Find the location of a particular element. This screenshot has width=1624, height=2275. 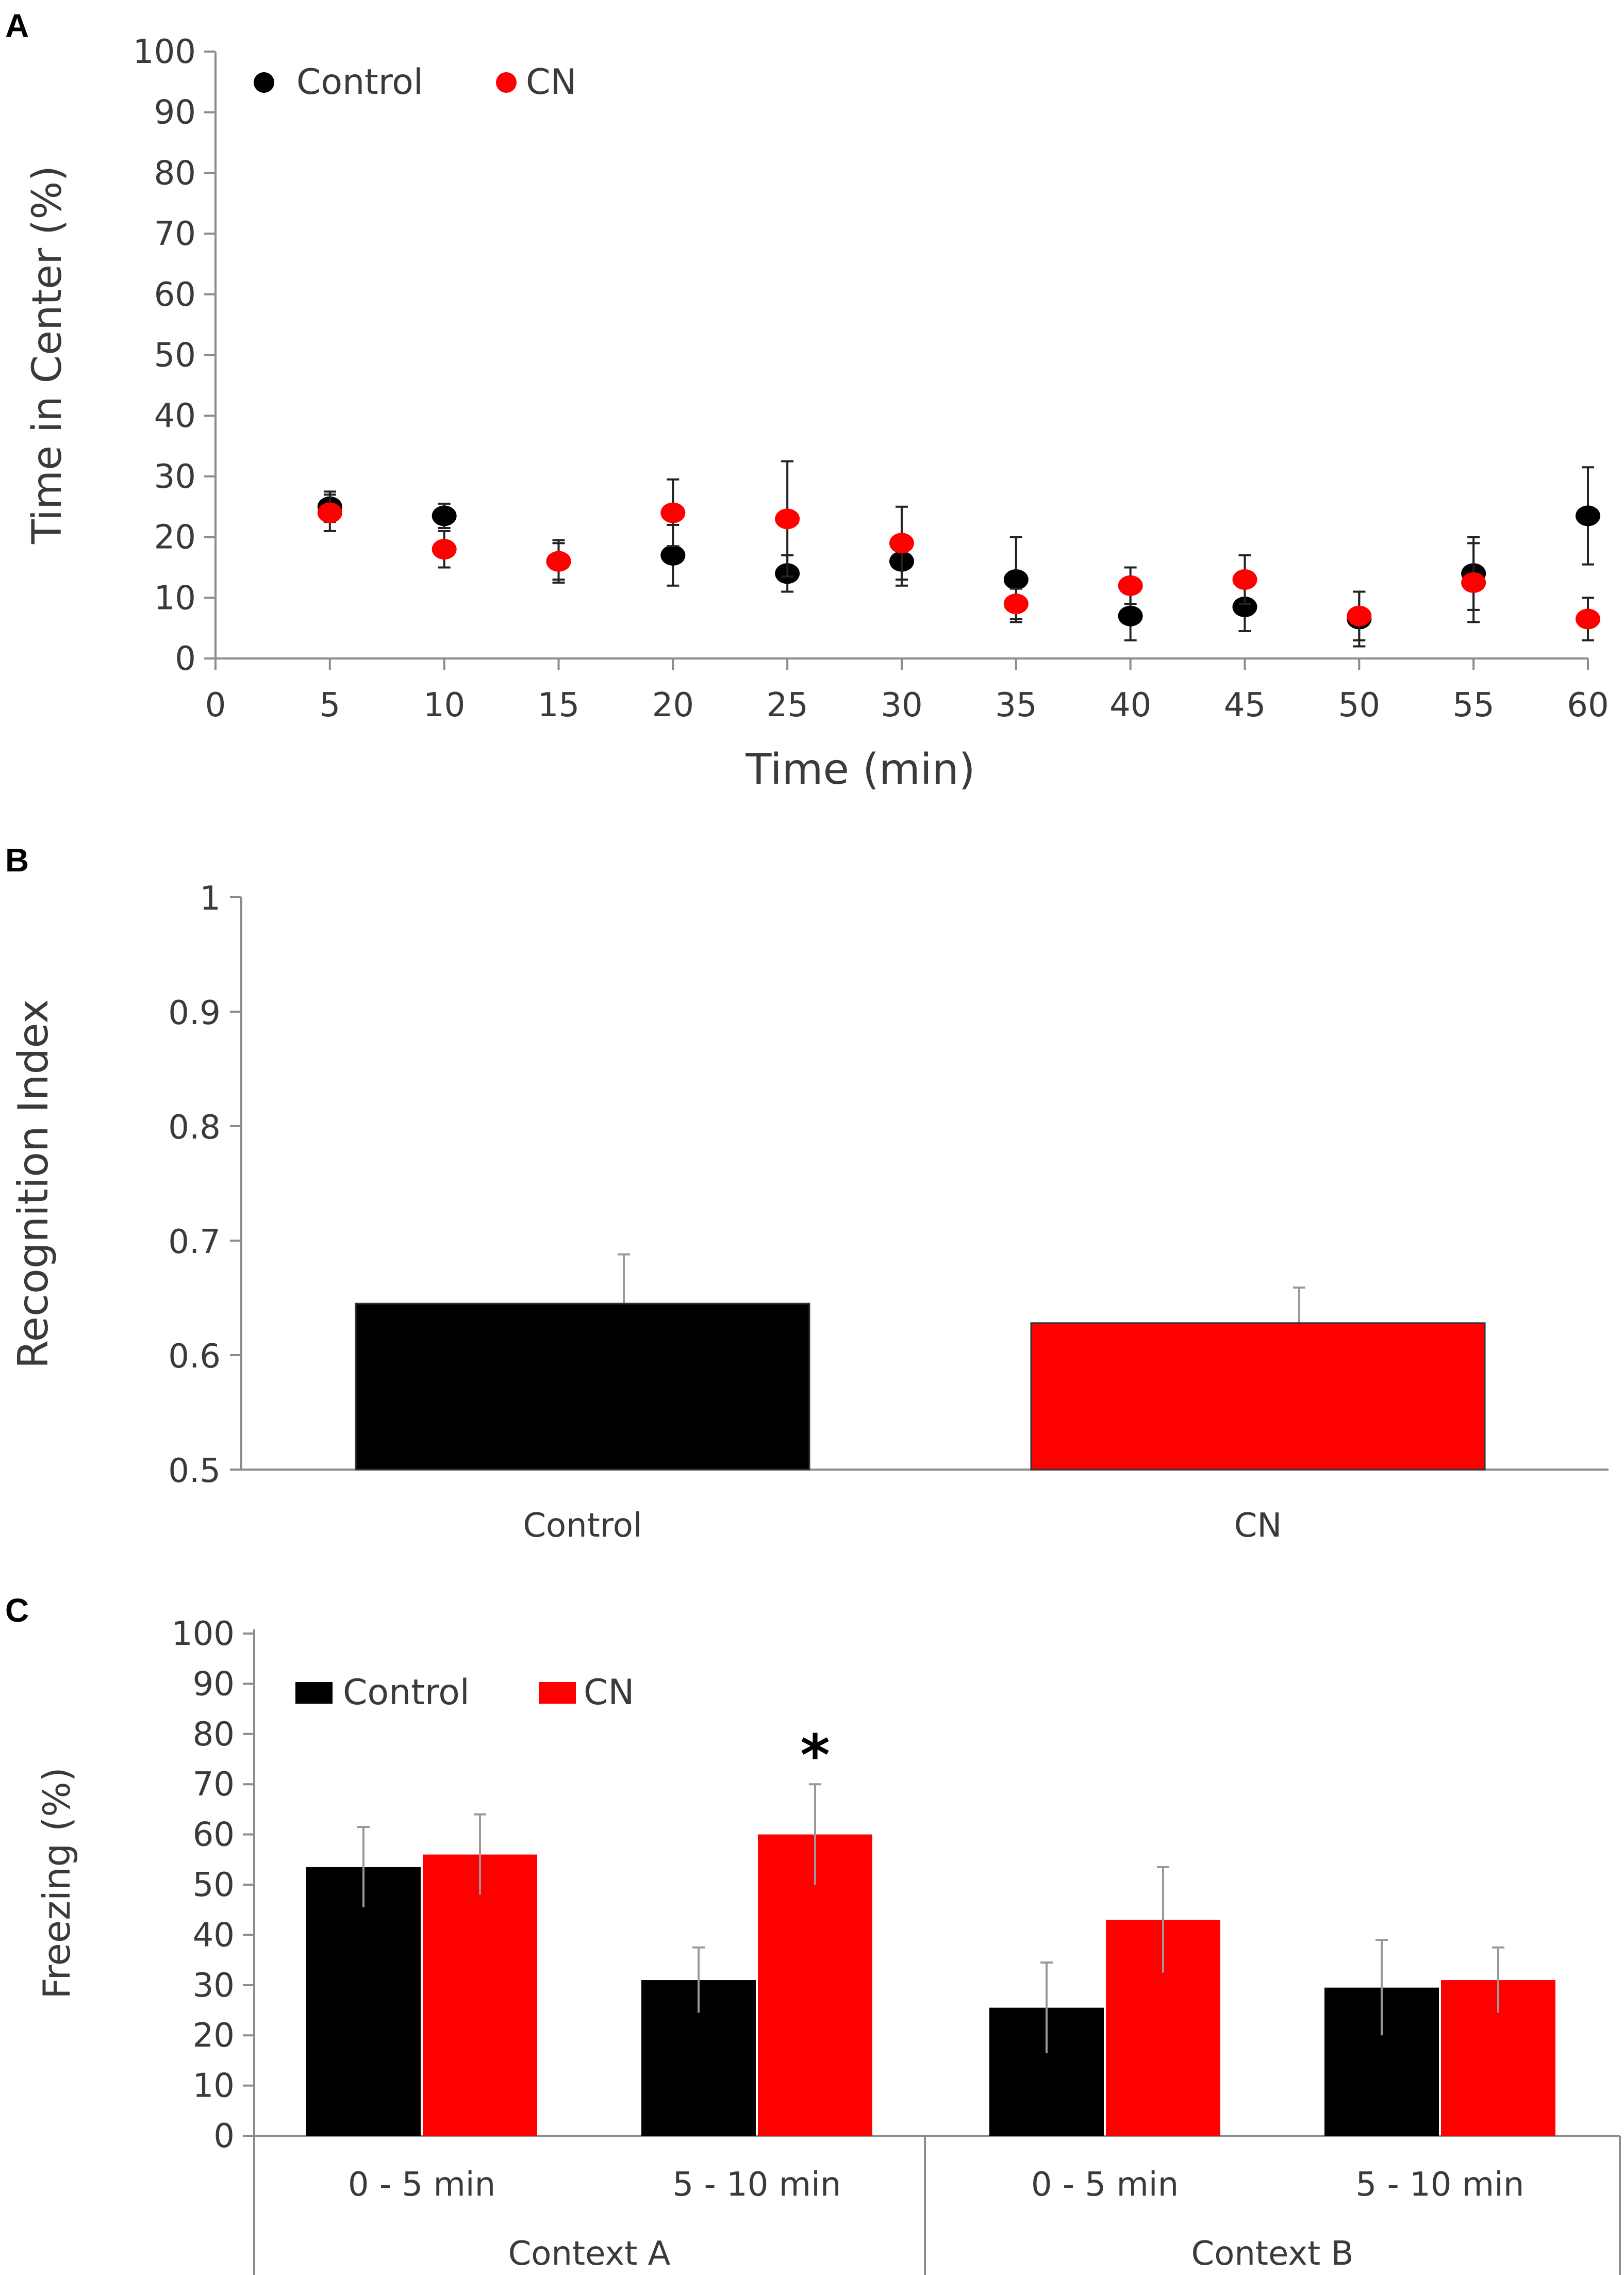

y-tick-label: 1 is located at coordinates (210, 899).